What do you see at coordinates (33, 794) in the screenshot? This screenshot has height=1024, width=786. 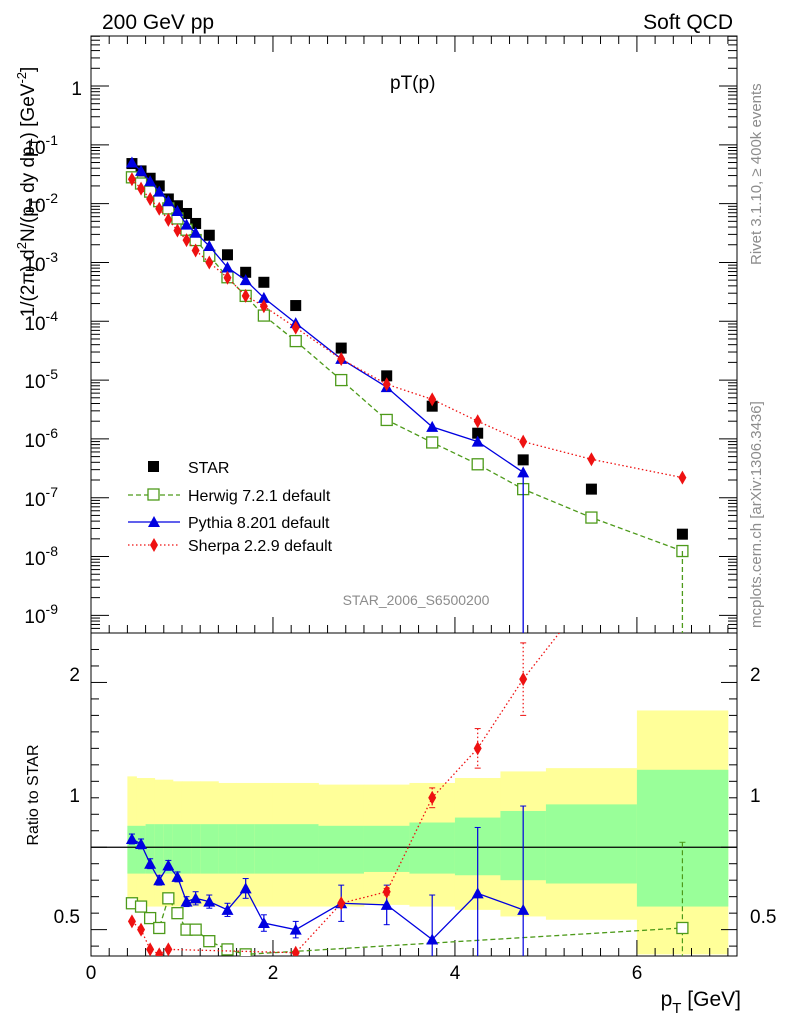 I see `ratio-y-axis-title: Ratio to STAR` at bounding box center [33, 794].